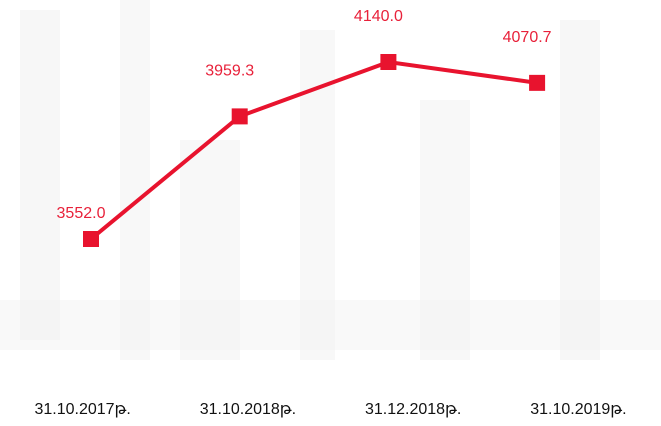 Image resolution: width=661 pixels, height=426 pixels. What do you see at coordinates (527, 37) in the screenshot?
I see `data-label: 4070.7` at bounding box center [527, 37].